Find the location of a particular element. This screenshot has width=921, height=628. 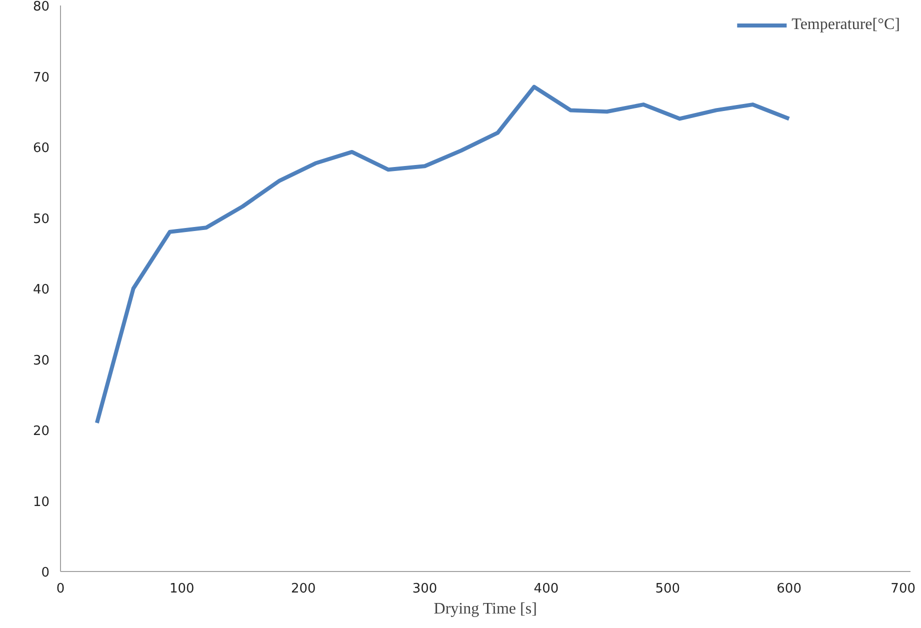

y-tick-label: 0 is located at coordinates (45, 573).